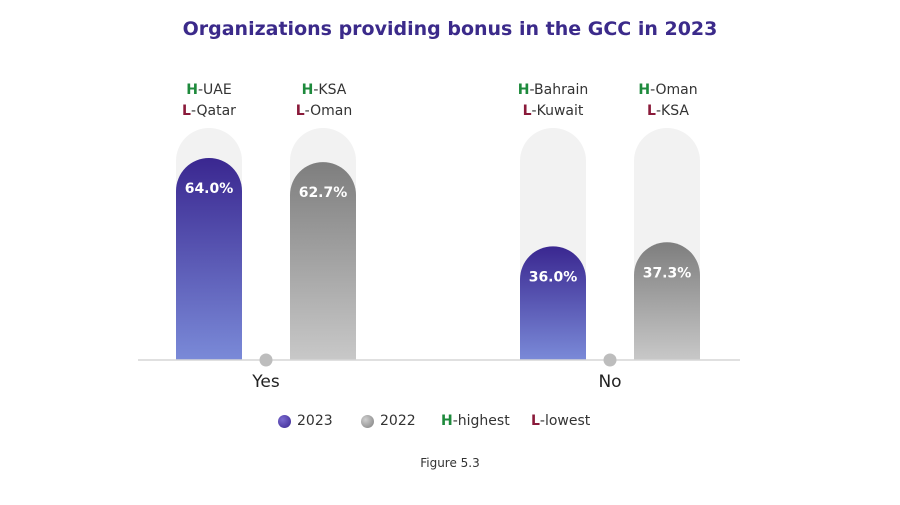  I want to click on category-dot-yes, so click(266, 360).